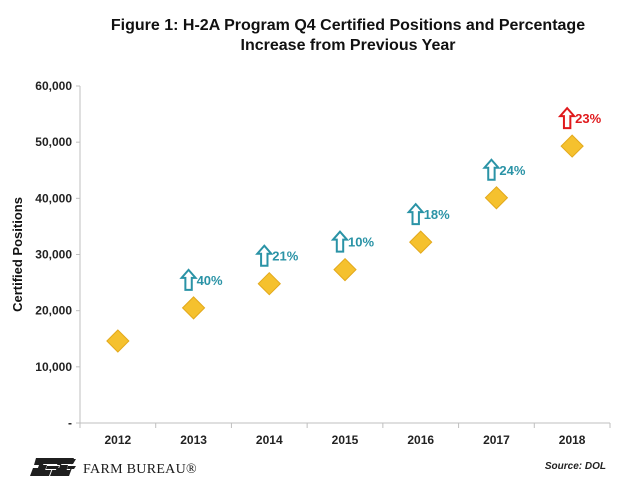 This screenshot has height=480, width=640. What do you see at coordinates (53, 86) in the screenshot?
I see `y-tick-label: 60,000` at bounding box center [53, 86].